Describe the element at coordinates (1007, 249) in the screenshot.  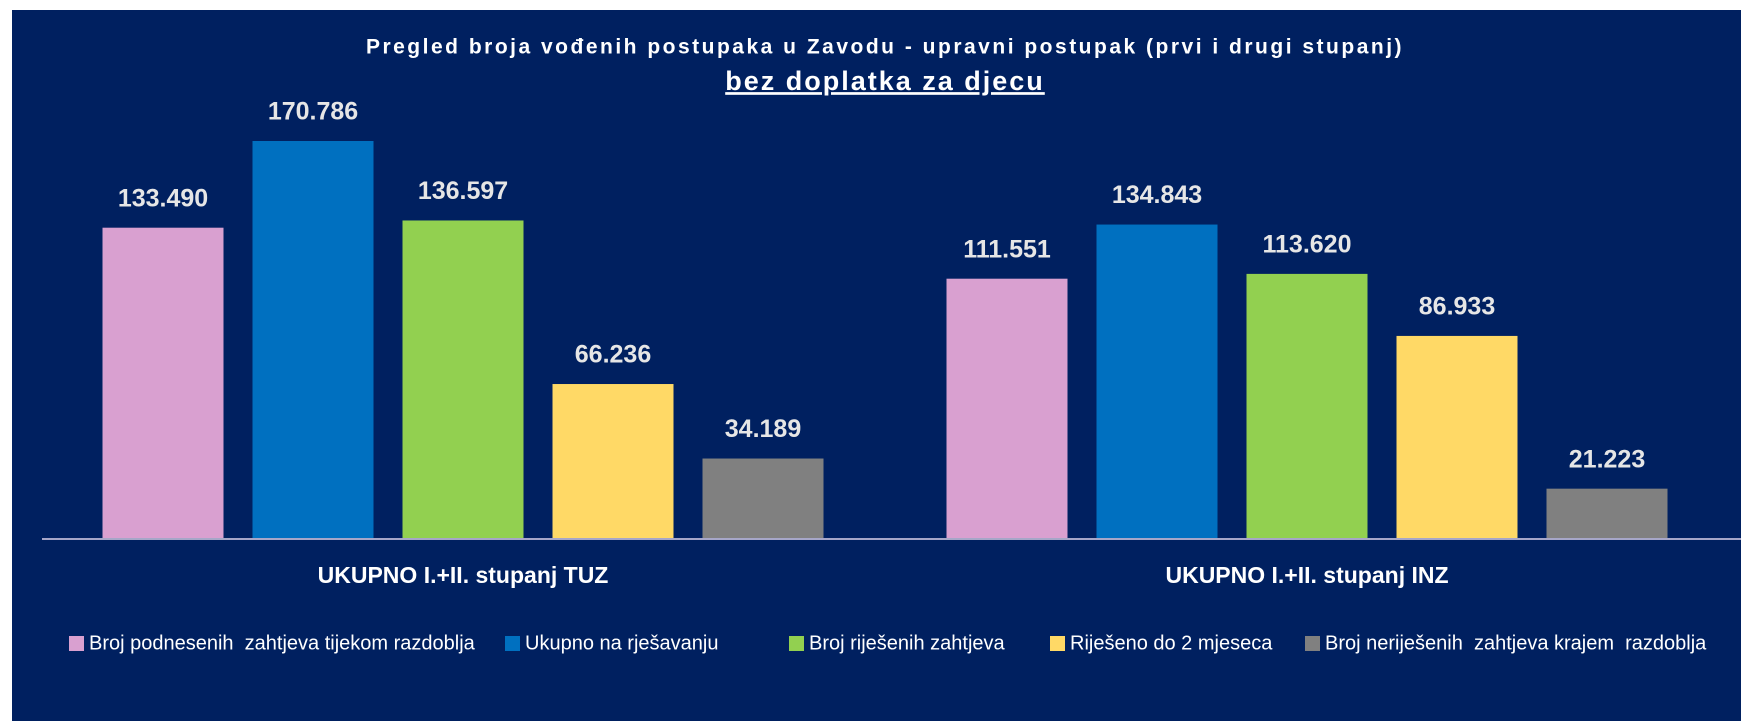
I see `data-label: 111.551` at that location.